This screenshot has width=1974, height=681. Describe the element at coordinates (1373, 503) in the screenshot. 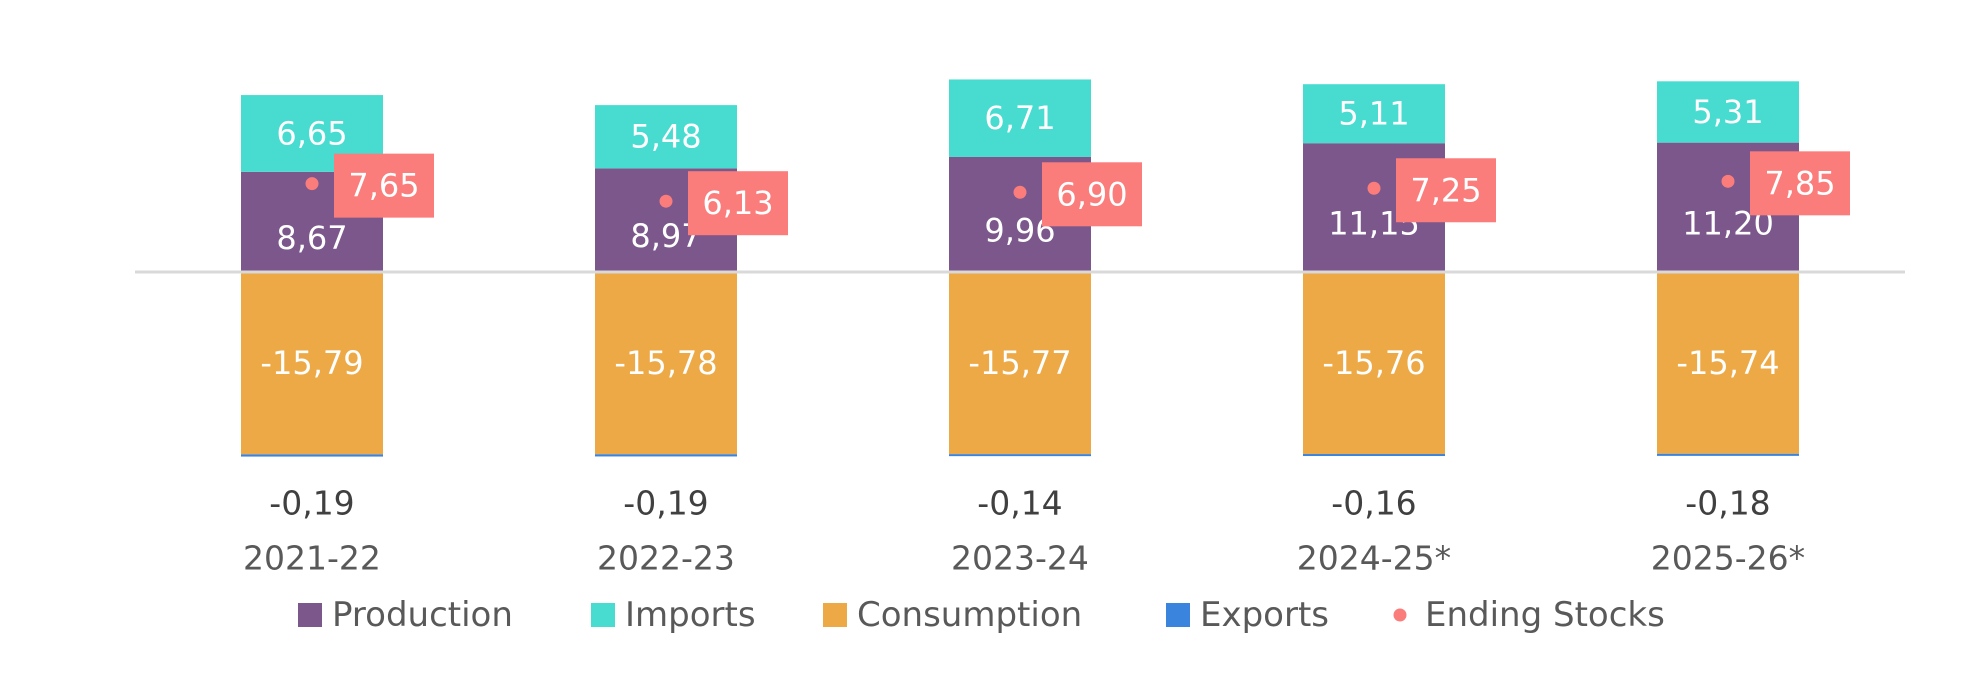

I see `data-label-exports: -0,16` at that location.